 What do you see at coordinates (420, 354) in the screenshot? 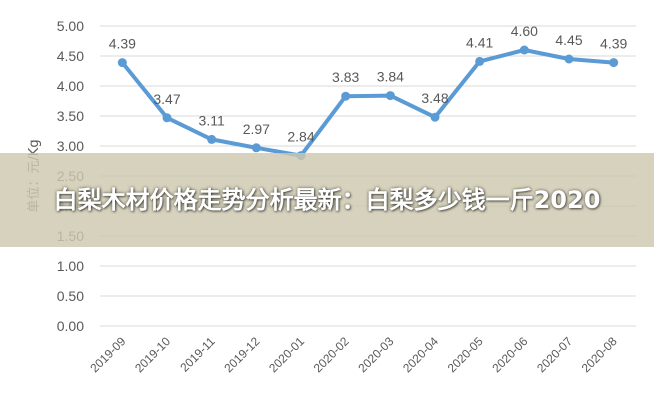
I see `x-tick-label: 2020-04` at bounding box center [420, 354].